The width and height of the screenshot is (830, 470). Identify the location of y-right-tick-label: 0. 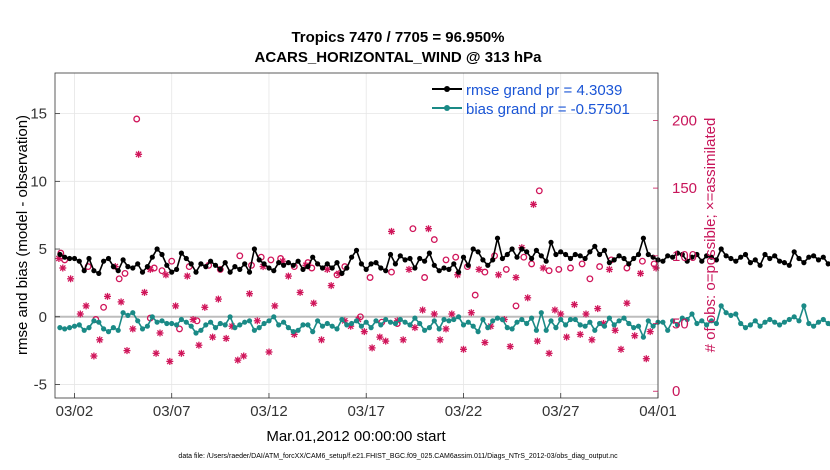
(676, 391).